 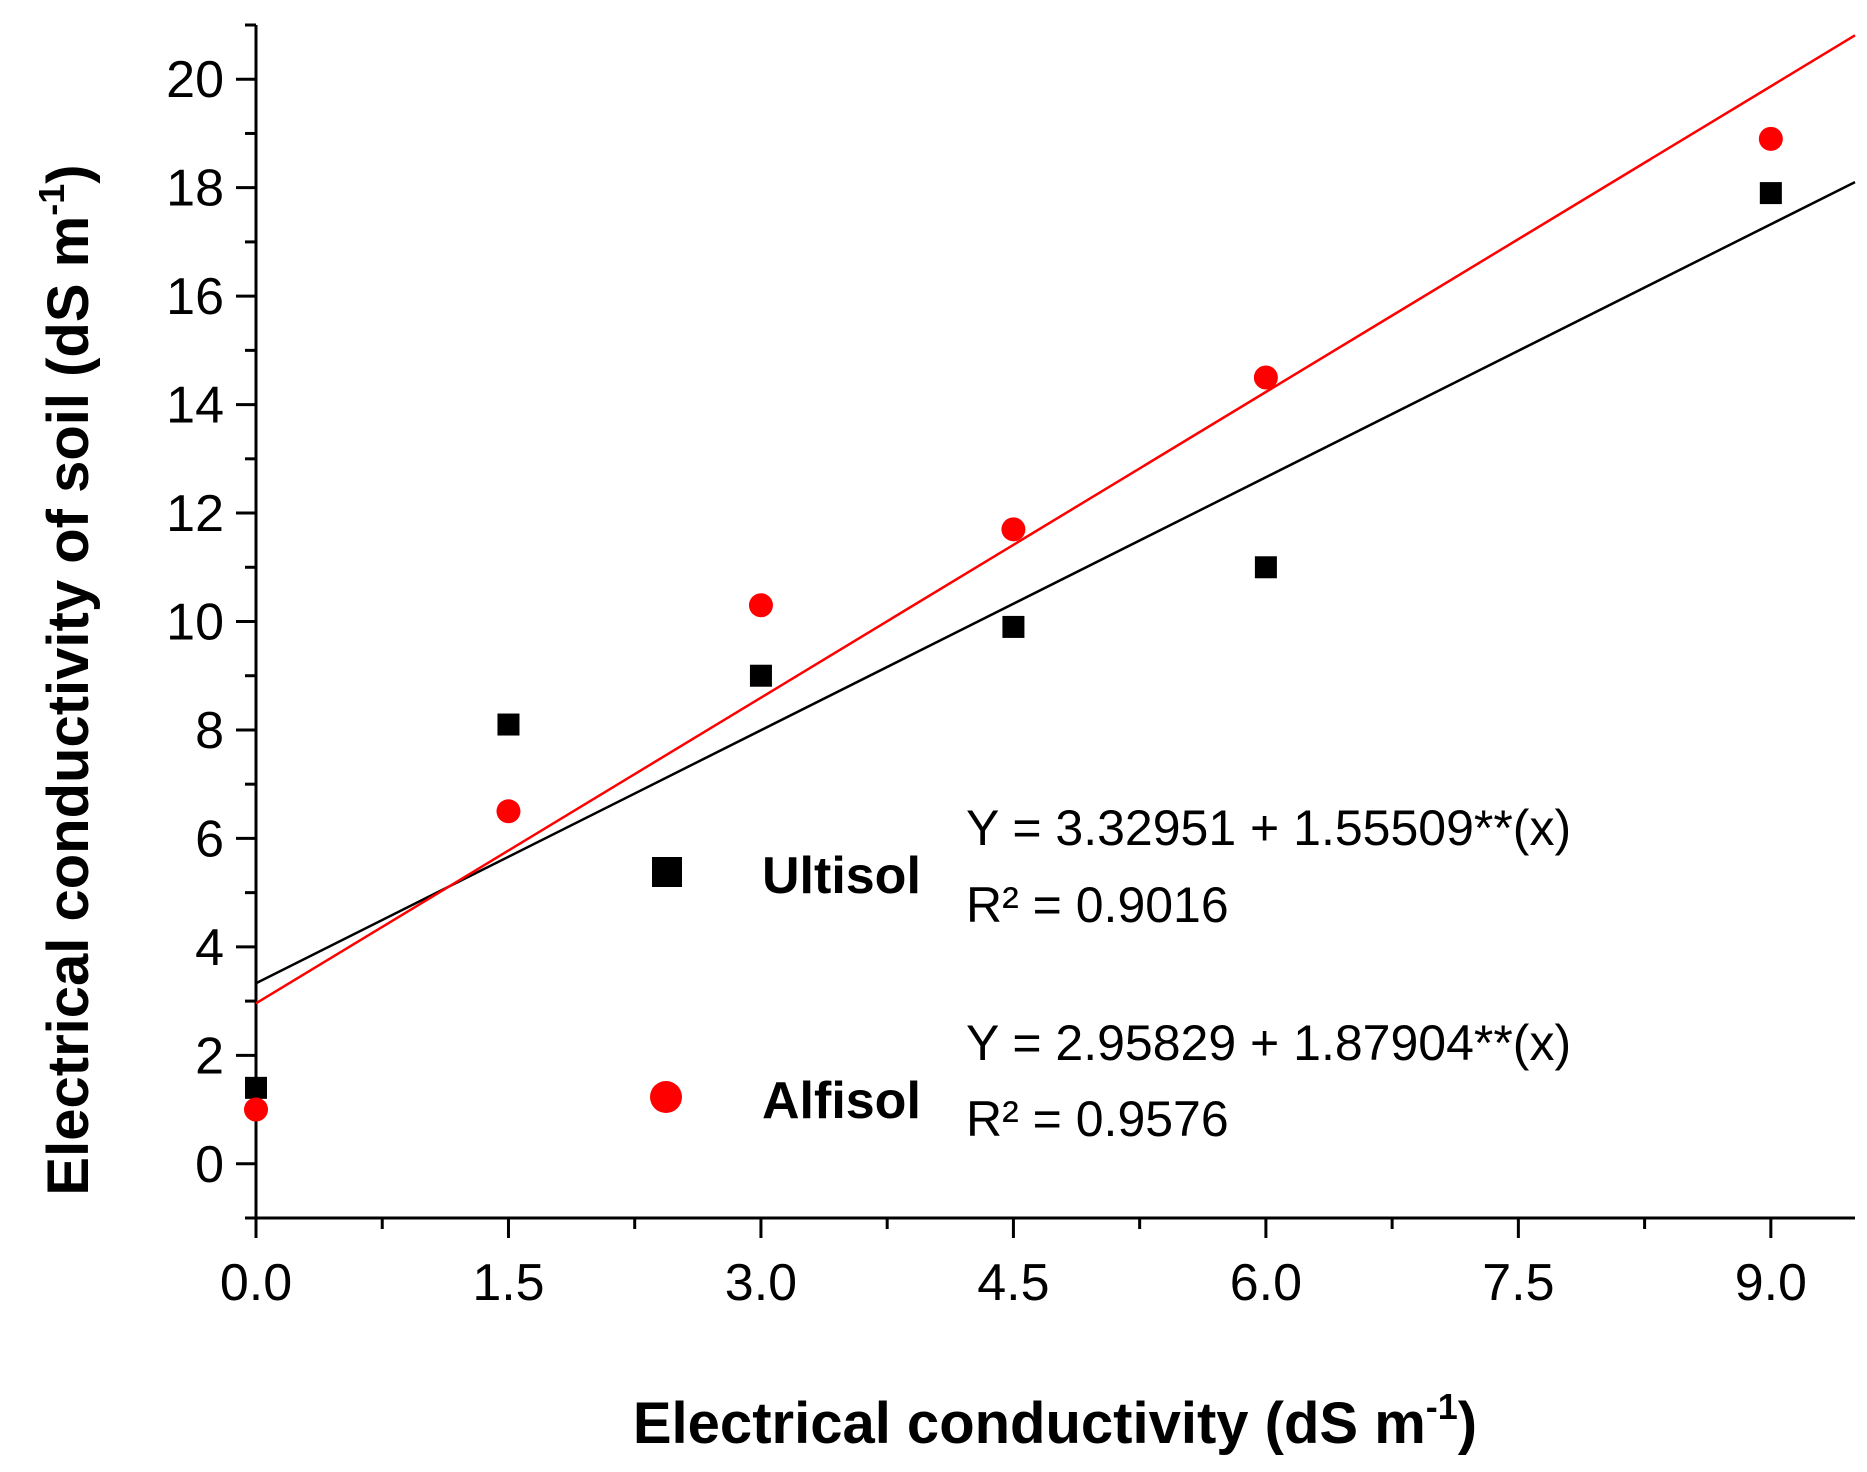 I want to click on y-axis-ticks, so click(x=246, y=621).